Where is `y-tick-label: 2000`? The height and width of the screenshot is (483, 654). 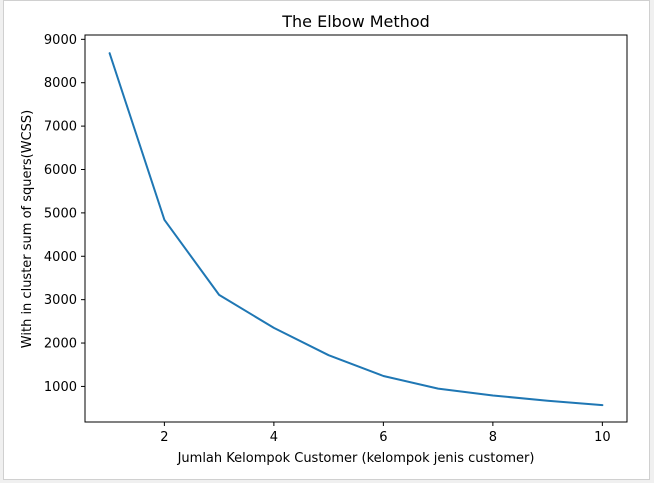 y-tick-label: 2000 is located at coordinates (60, 344).